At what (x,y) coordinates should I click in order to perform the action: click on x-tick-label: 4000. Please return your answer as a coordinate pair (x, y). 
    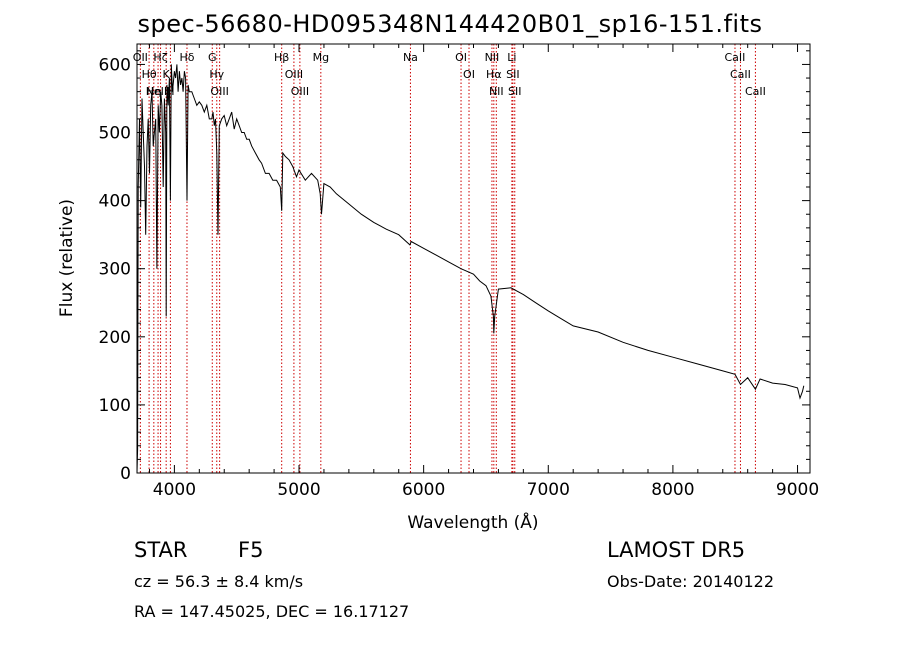
    Looking at the image, I should click on (174, 490).